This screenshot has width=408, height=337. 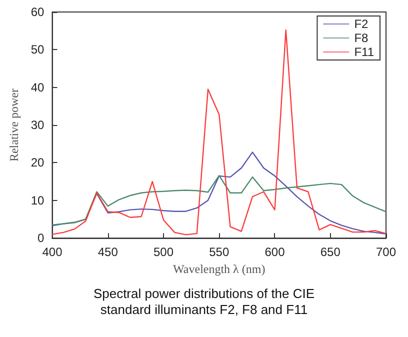 What do you see at coordinates (219, 200) in the screenshot?
I see `line-series` at bounding box center [219, 200].